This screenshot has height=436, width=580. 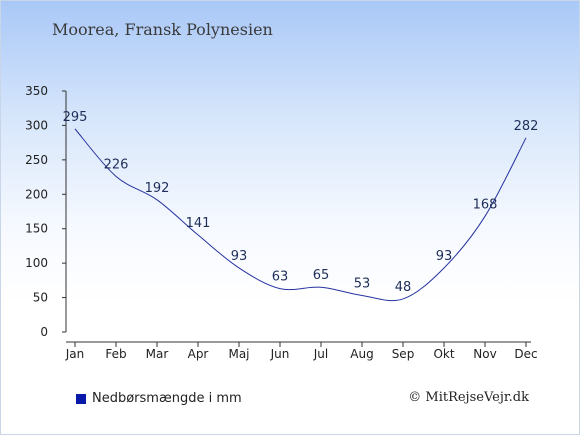 I want to click on data-label: 63, so click(x=280, y=277).